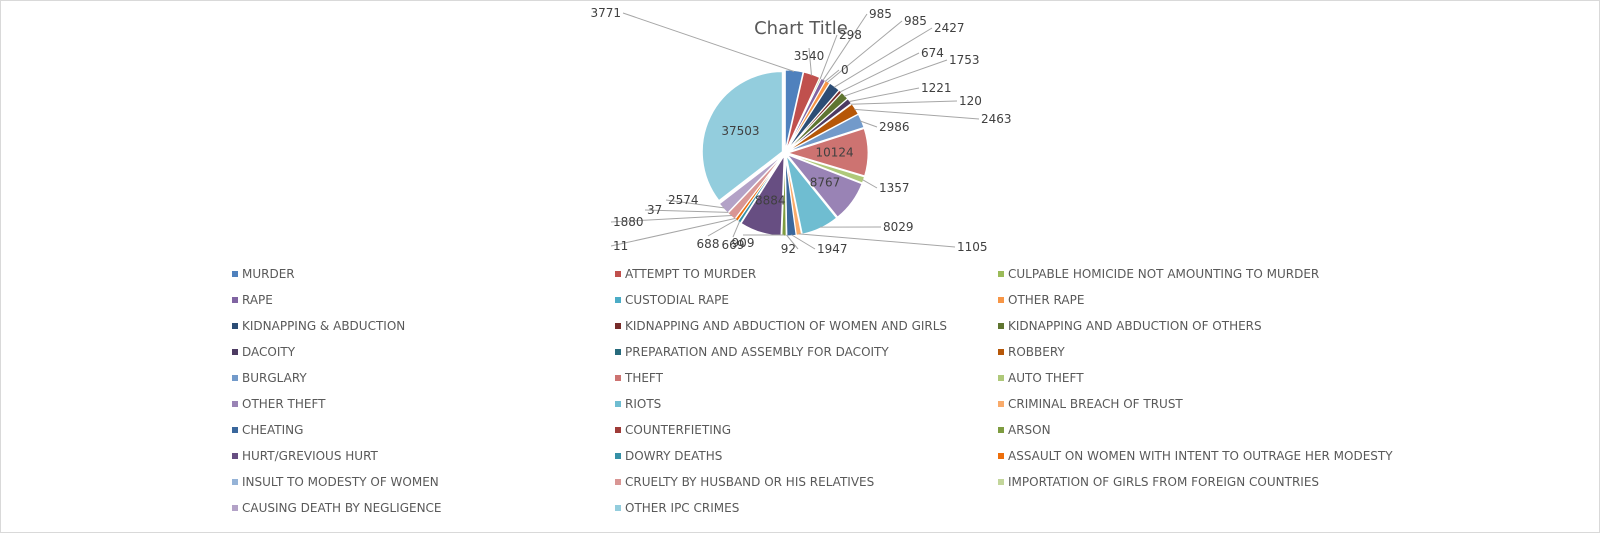 Image resolution: width=1600 pixels, height=534 pixels. I want to click on legend-item: ATTEMPT TO MURDER, so click(685, 274).